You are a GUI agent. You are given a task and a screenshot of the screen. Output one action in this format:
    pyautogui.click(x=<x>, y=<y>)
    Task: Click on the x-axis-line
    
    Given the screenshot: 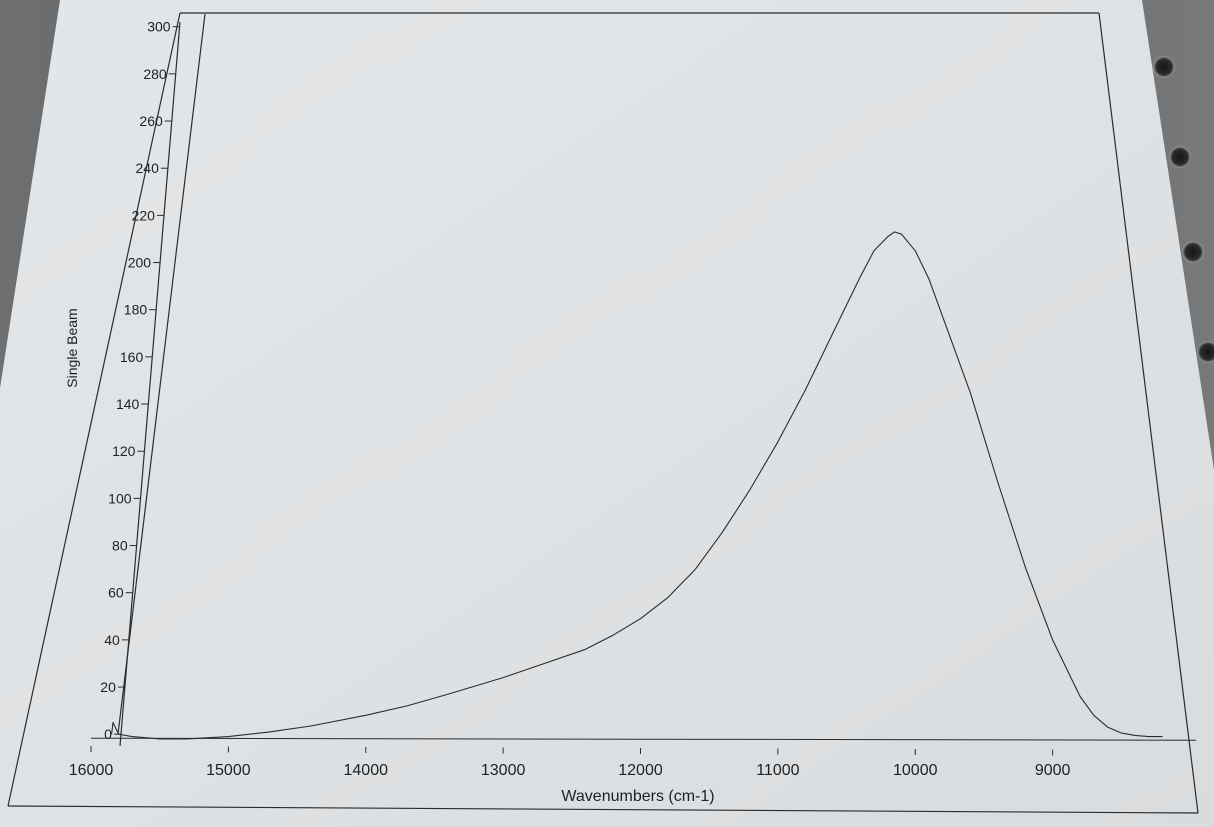 What is the action you would take?
    pyautogui.click(x=643, y=739)
    